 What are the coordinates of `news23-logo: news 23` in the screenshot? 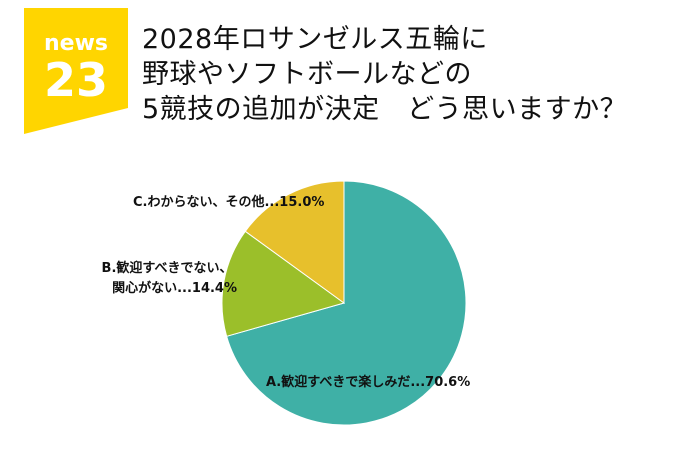 It's located at (76, 71).